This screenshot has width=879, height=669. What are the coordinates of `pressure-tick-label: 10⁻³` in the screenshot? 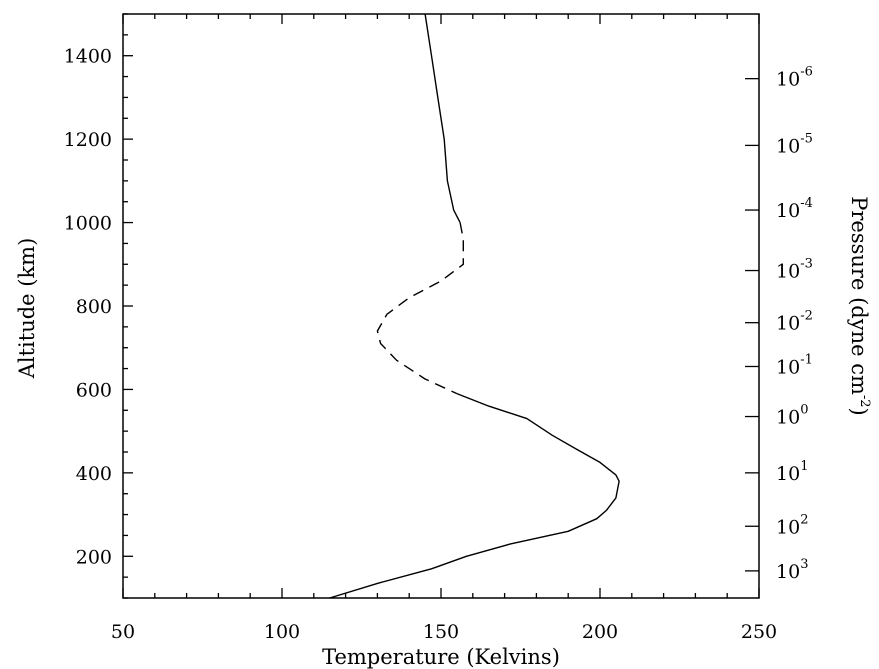 It's located at (794, 270).